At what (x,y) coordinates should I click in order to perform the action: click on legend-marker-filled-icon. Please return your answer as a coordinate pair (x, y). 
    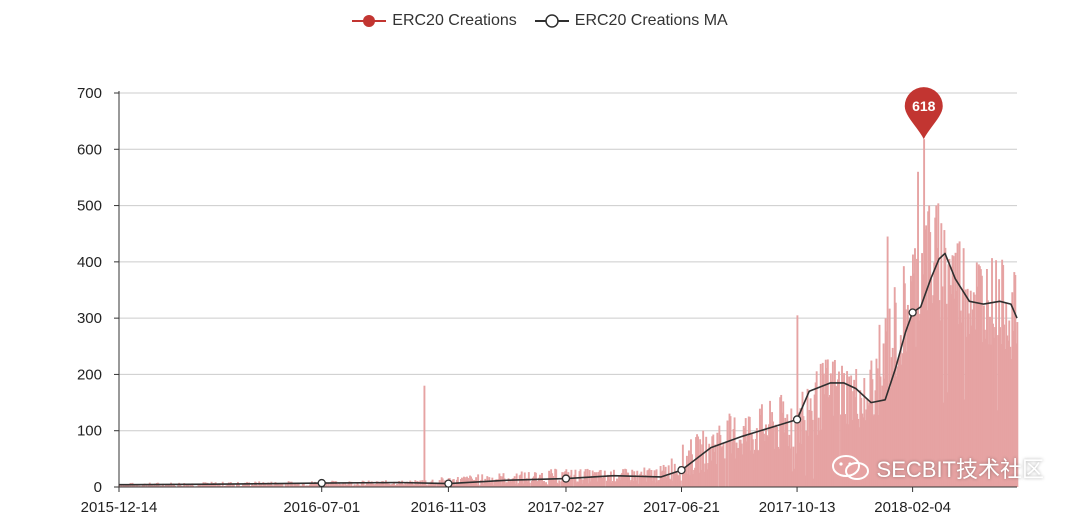
    Looking at the image, I should click on (369, 21).